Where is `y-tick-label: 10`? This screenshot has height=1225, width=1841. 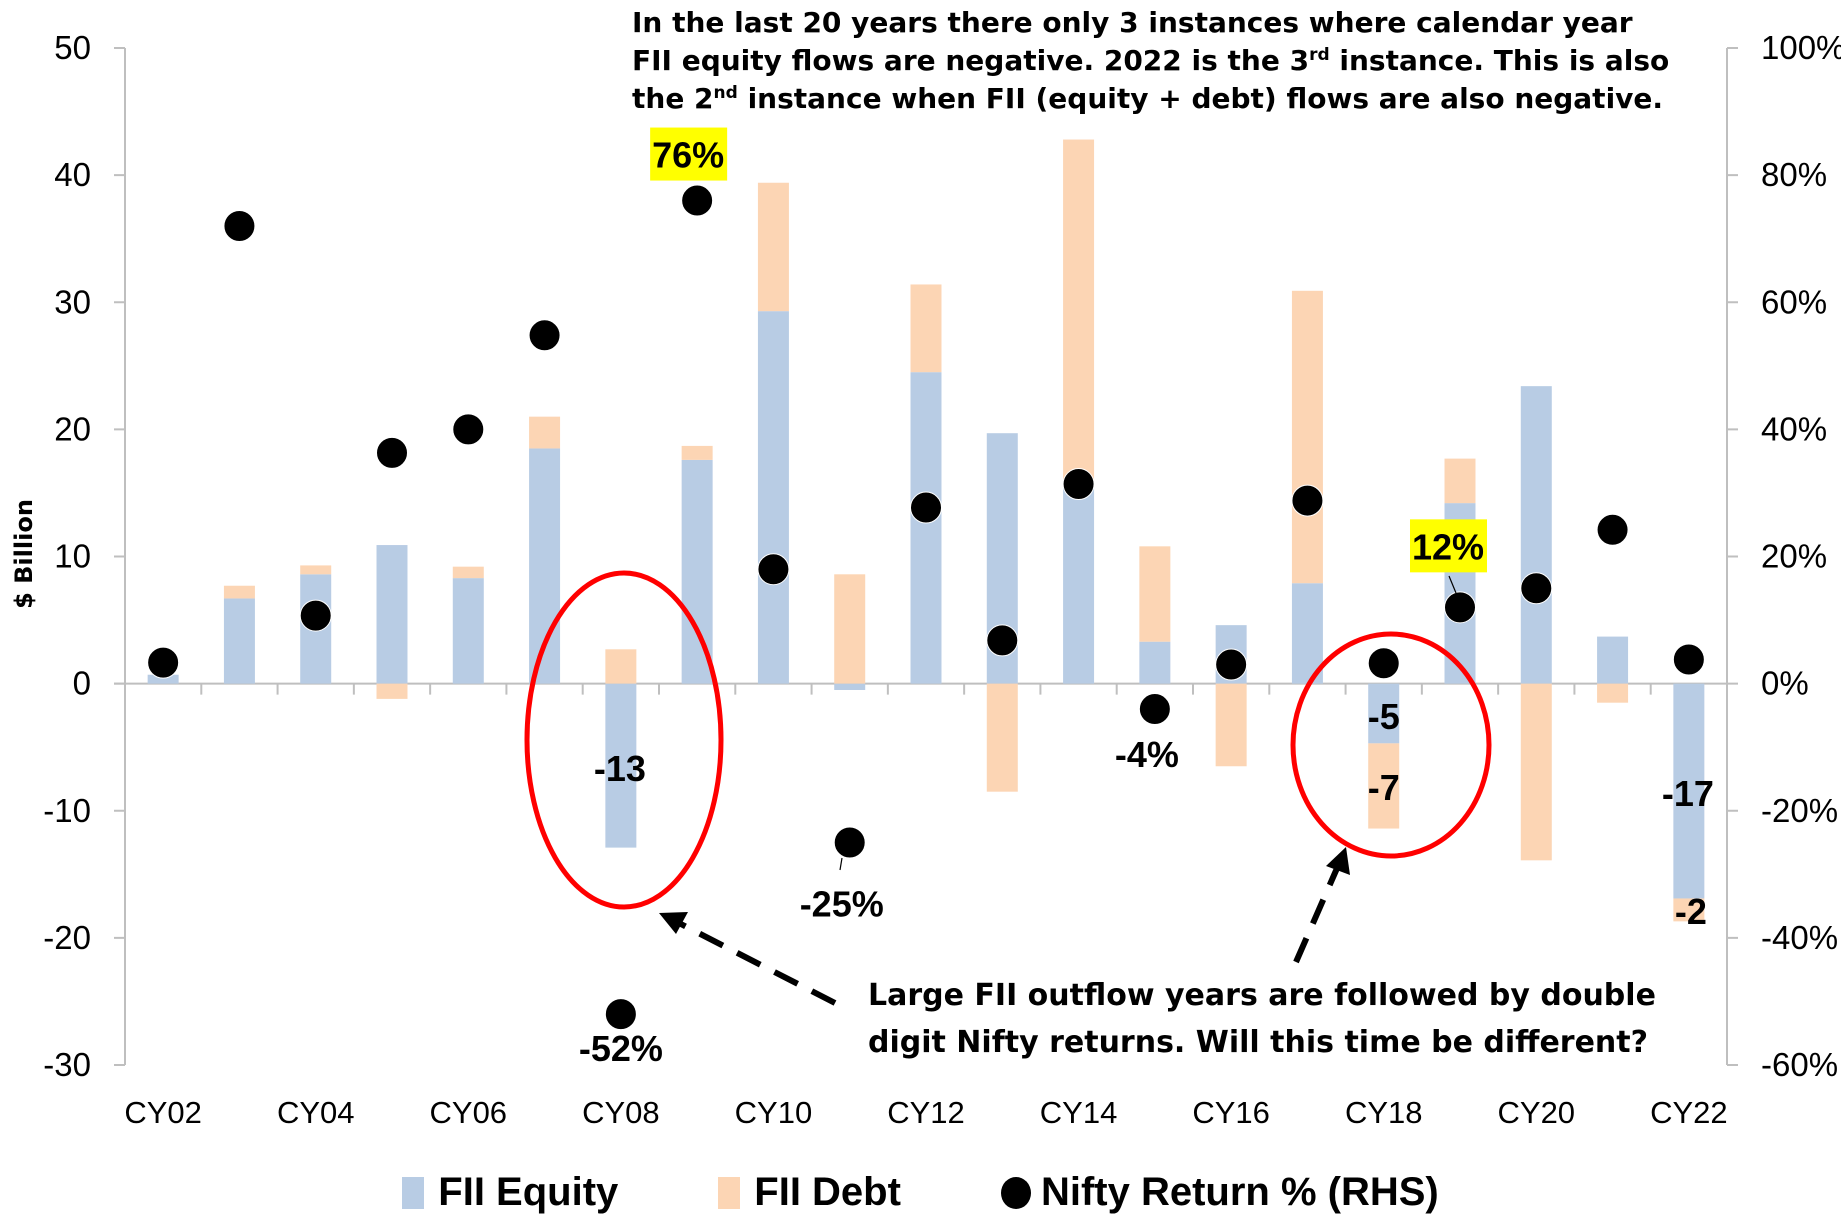 y-tick-label: 10 is located at coordinates (72, 556).